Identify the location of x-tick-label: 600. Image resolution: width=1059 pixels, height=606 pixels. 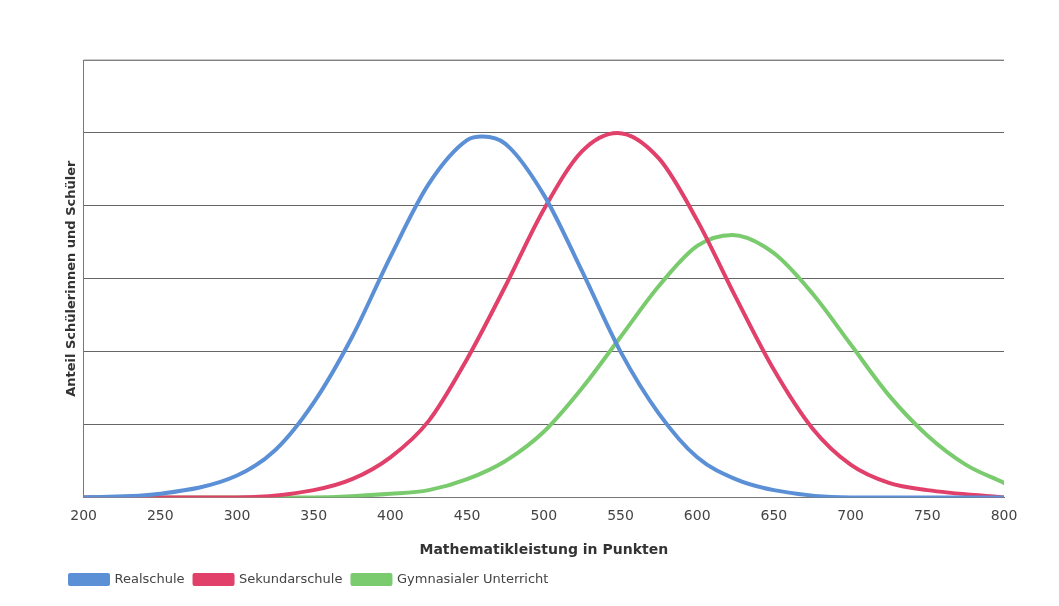
(697, 515).